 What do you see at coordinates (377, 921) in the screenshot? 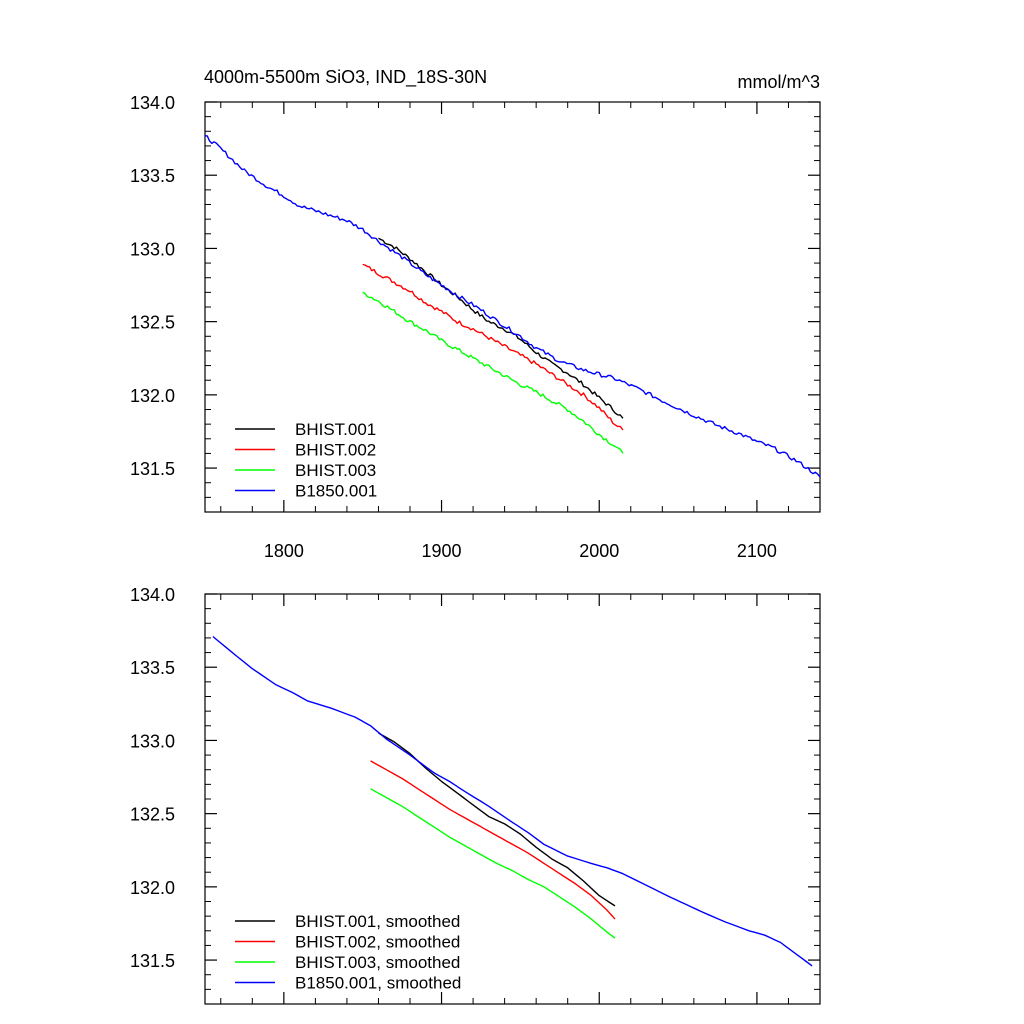
I see `legend-label: BHIST.001, smoothed` at bounding box center [377, 921].